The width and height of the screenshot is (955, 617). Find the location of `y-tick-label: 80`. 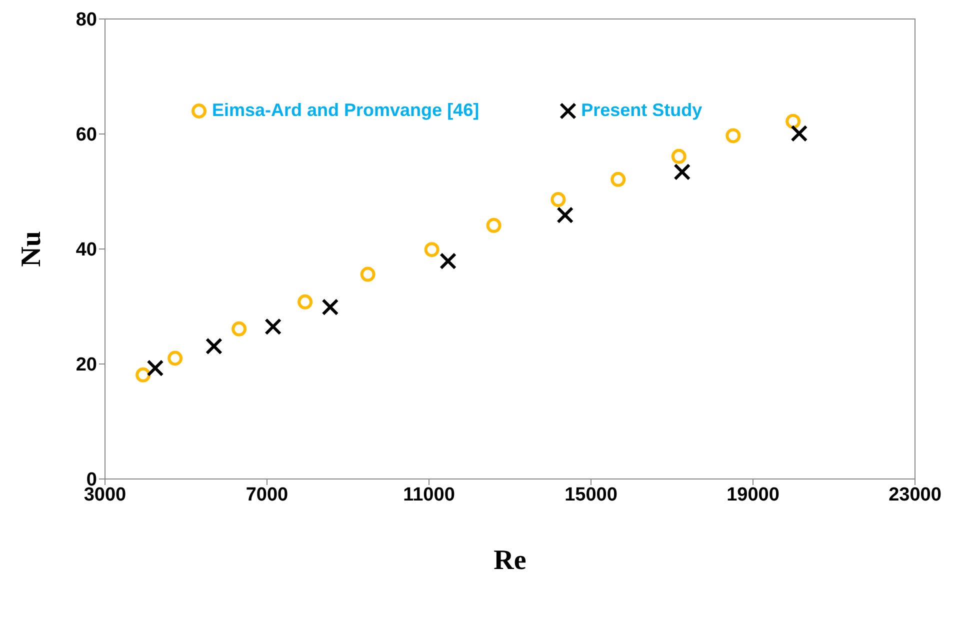

y-tick-label: 80 is located at coordinates (86, 20).